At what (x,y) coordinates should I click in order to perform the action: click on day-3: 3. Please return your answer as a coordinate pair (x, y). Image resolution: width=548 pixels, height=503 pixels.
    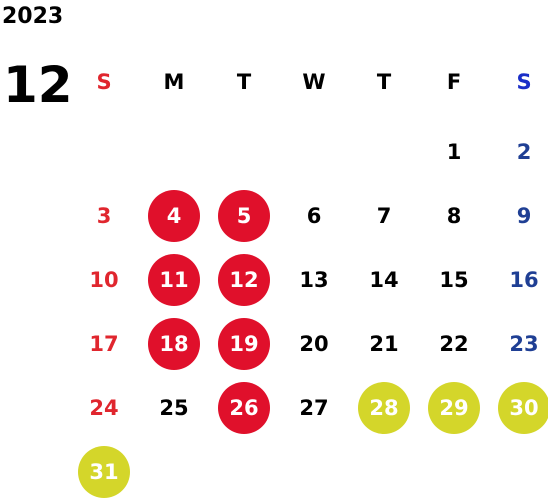
    Looking at the image, I should click on (104, 216).